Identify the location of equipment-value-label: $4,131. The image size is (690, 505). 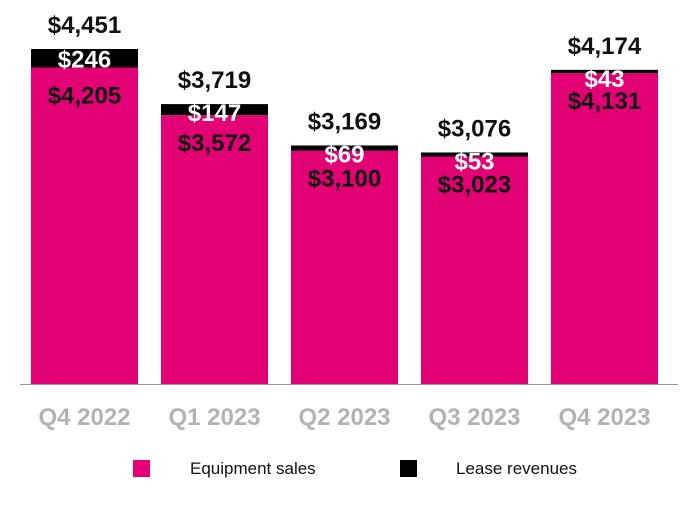
(604, 101).